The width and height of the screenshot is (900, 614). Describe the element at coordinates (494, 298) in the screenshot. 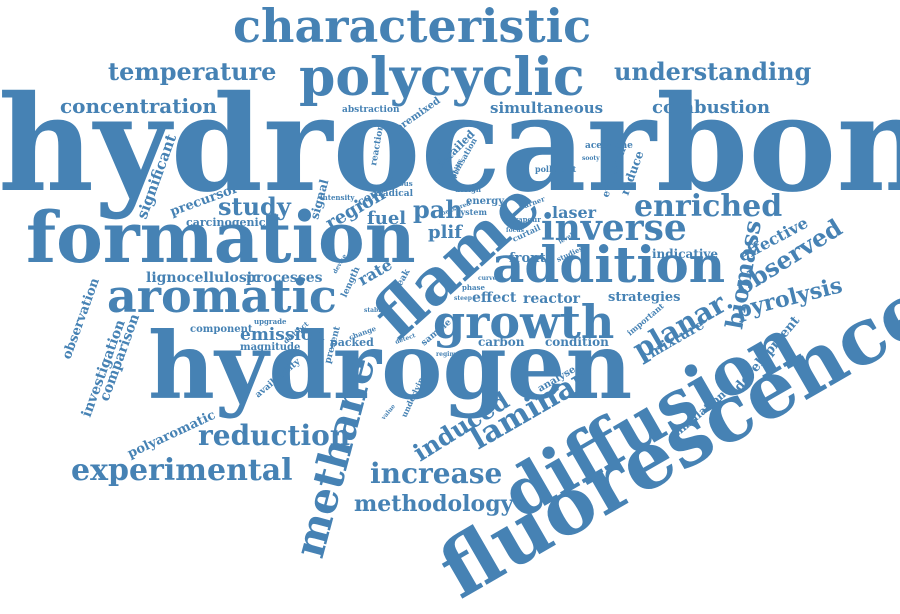

I see `word-effect: effect` at that location.